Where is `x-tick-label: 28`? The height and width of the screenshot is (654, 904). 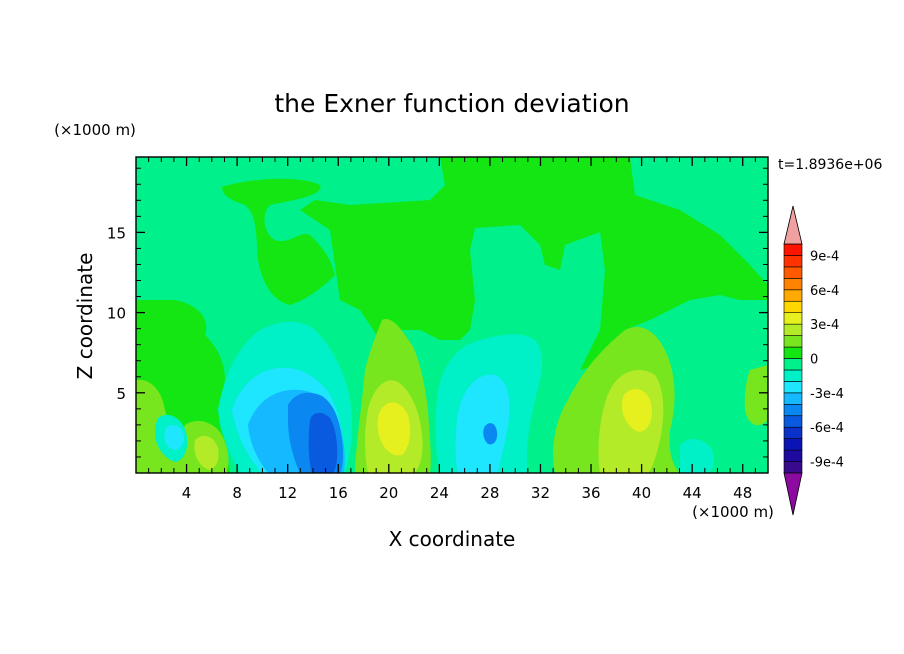 x-tick-label: 28 is located at coordinates (489, 493).